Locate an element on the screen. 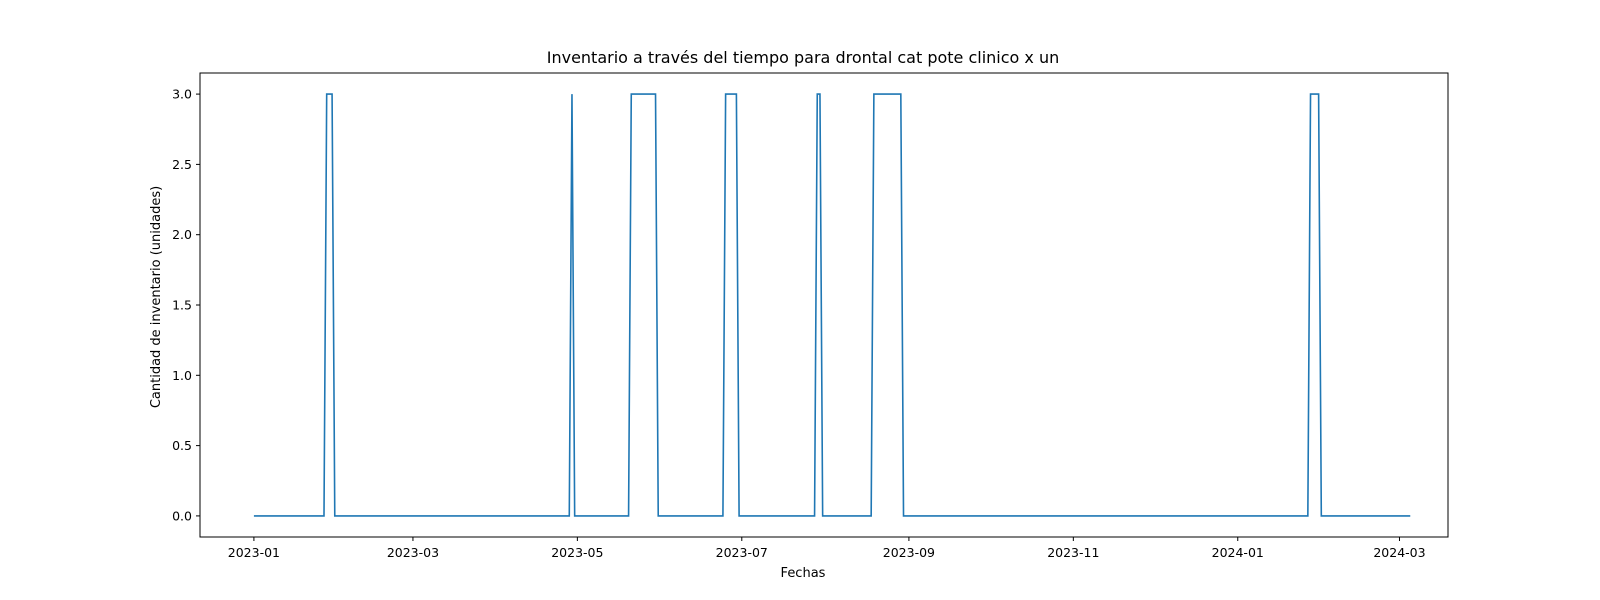 The height and width of the screenshot is (600, 1600). y-tick-label: 0.0 is located at coordinates (182, 515).